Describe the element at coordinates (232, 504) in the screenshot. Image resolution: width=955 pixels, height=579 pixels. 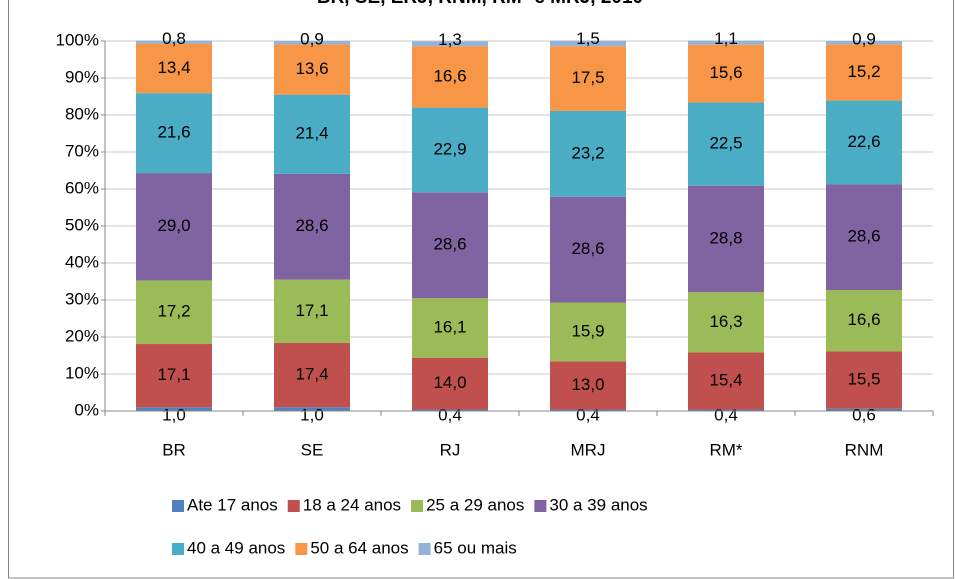
I see `legend-label: Ate 17 anos` at that location.